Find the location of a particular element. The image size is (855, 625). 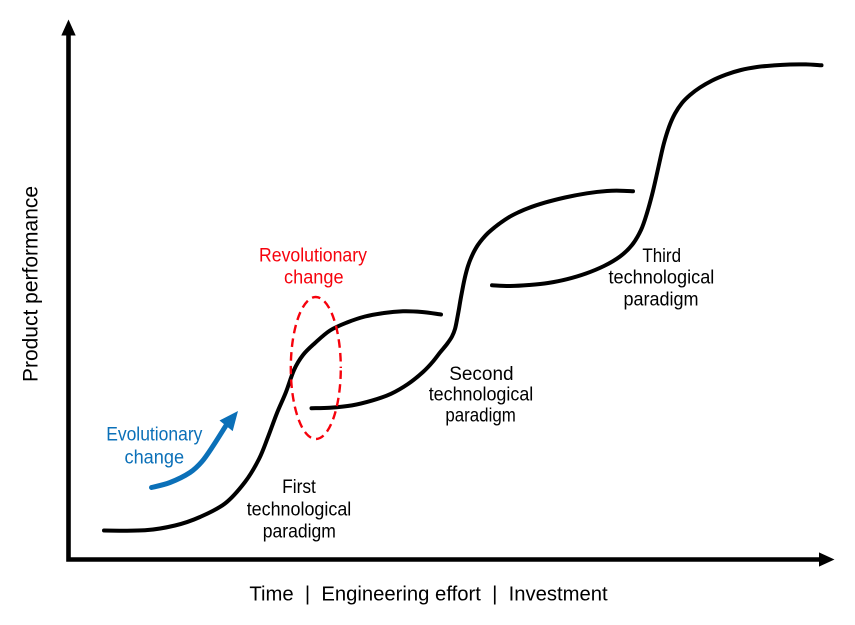

svg-text: Third is located at coordinates (661, 256).